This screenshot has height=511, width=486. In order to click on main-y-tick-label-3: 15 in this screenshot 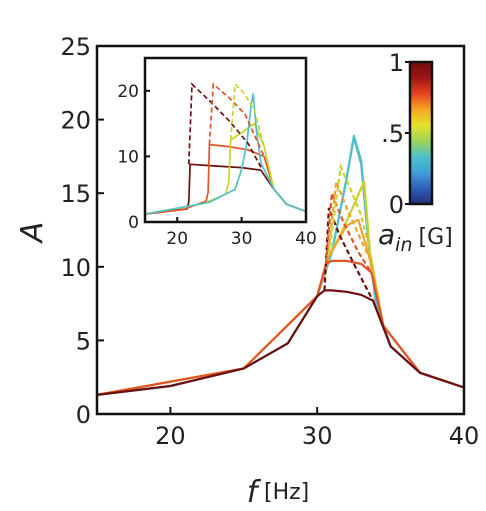, I will do `click(75, 194)`.